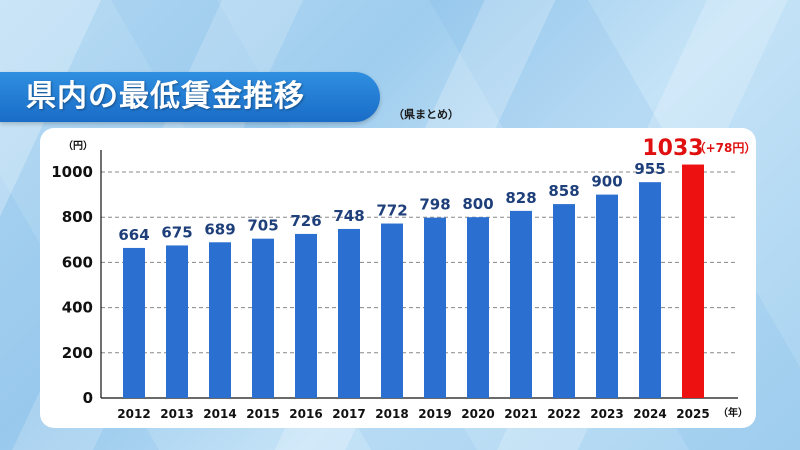  Describe the element at coordinates (434, 414) in the screenshot. I see `x-tick-label: 2019` at that location.